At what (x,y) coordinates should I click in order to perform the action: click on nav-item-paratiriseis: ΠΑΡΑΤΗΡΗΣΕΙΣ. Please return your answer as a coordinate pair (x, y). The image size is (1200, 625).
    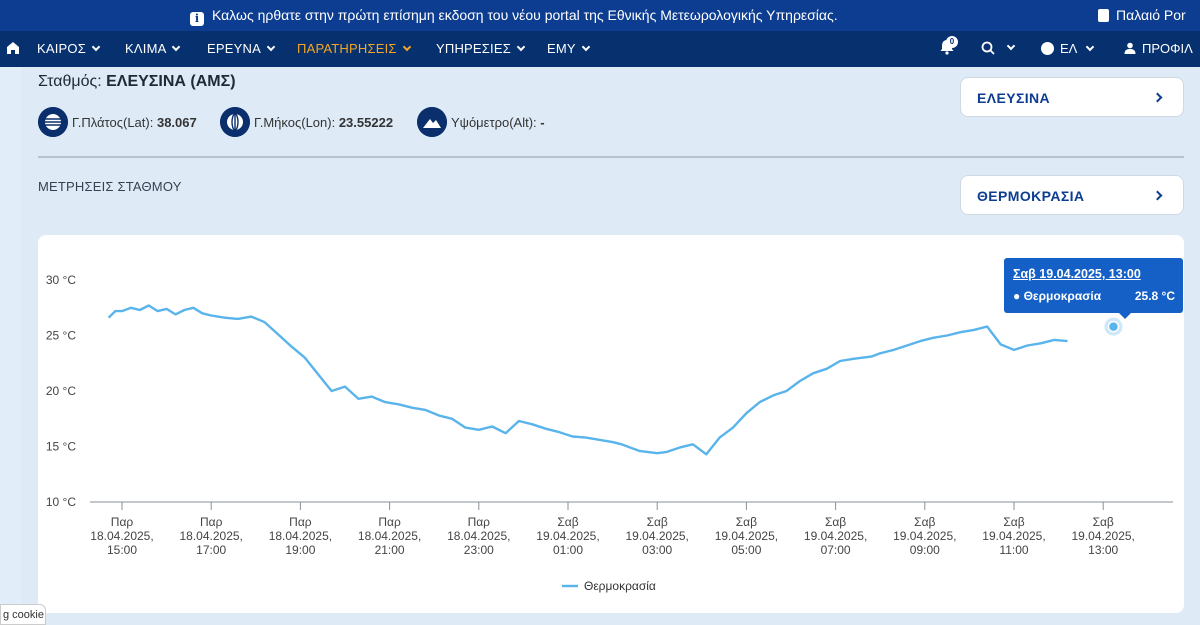
    Looking at the image, I should click on (354, 48).